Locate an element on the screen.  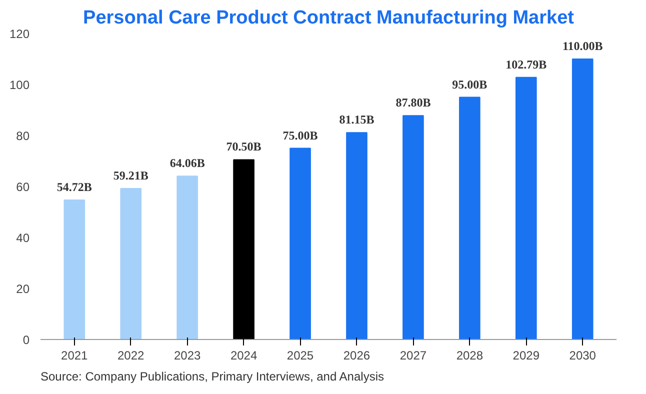
data-label: 54.72B is located at coordinates (74, 187).